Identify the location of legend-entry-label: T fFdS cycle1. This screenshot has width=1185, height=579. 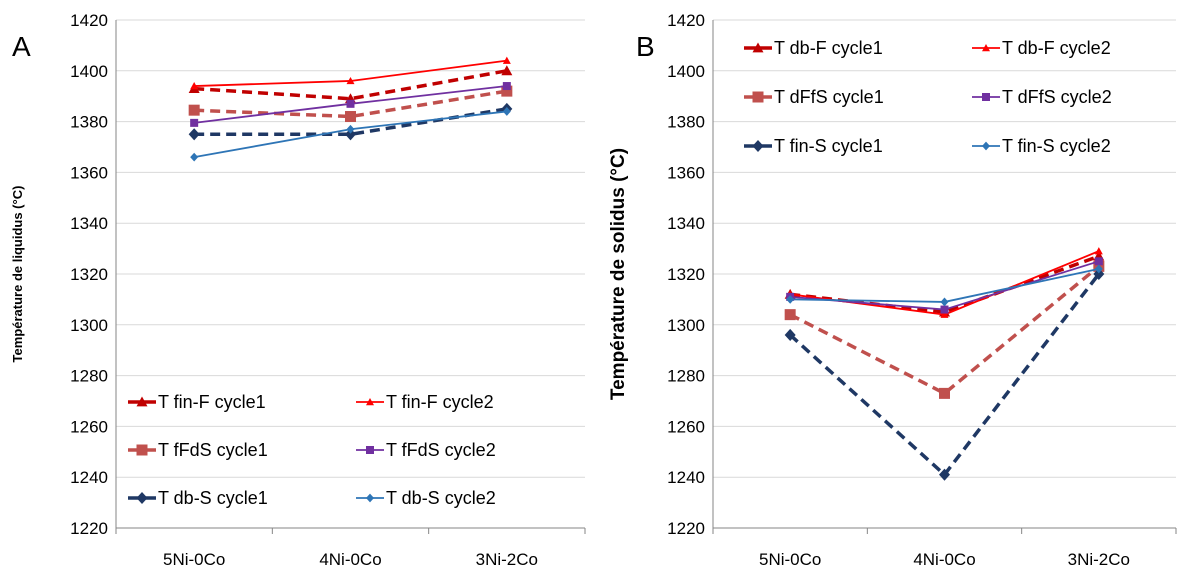
(213, 450).